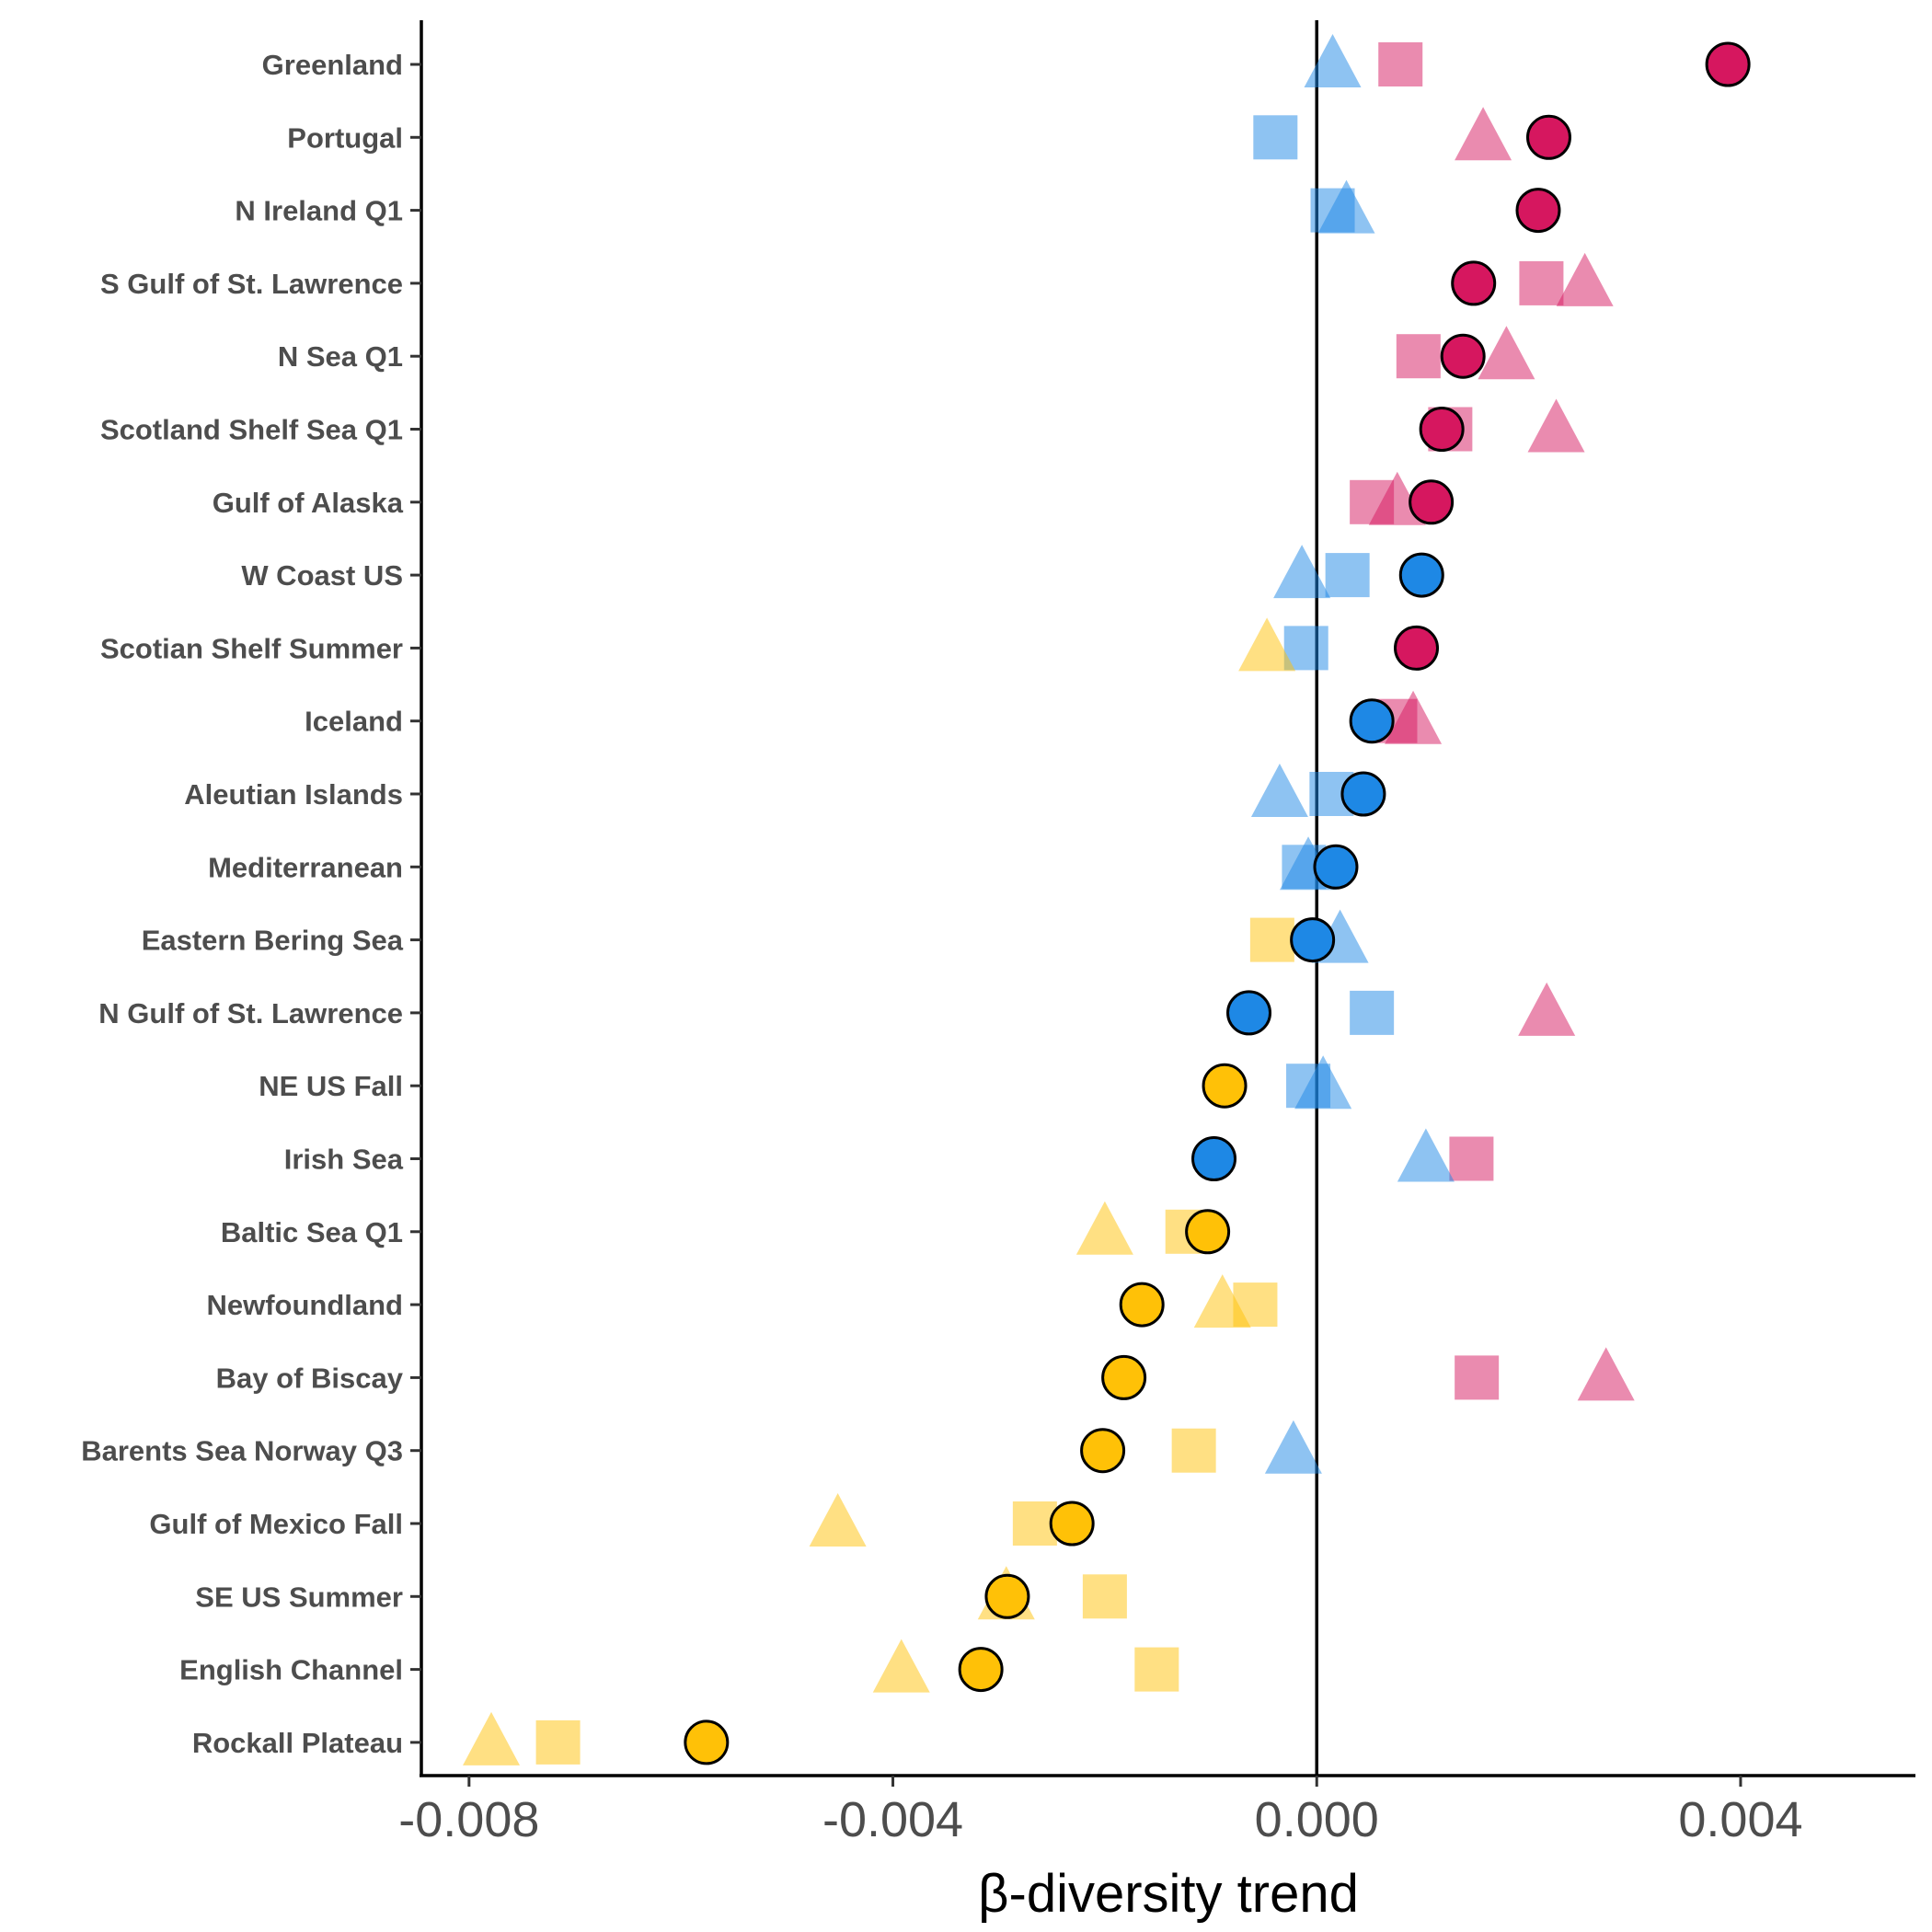  What do you see at coordinates (297, 1743) in the screenshot?
I see `y-tick-label: Rockall Plateau` at bounding box center [297, 1743].